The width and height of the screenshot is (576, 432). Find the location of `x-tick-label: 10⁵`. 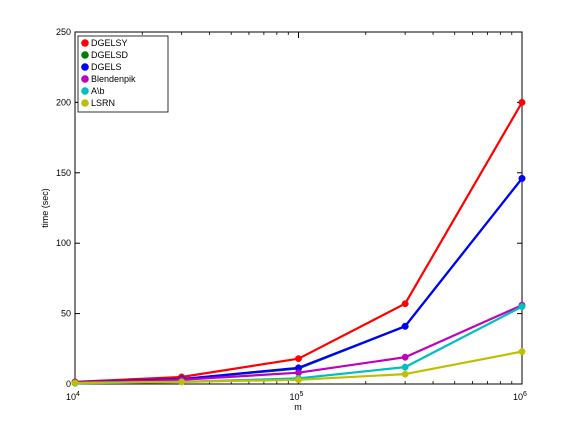

x-tick-label: 10⁵ is located at coordinates (297, 396).